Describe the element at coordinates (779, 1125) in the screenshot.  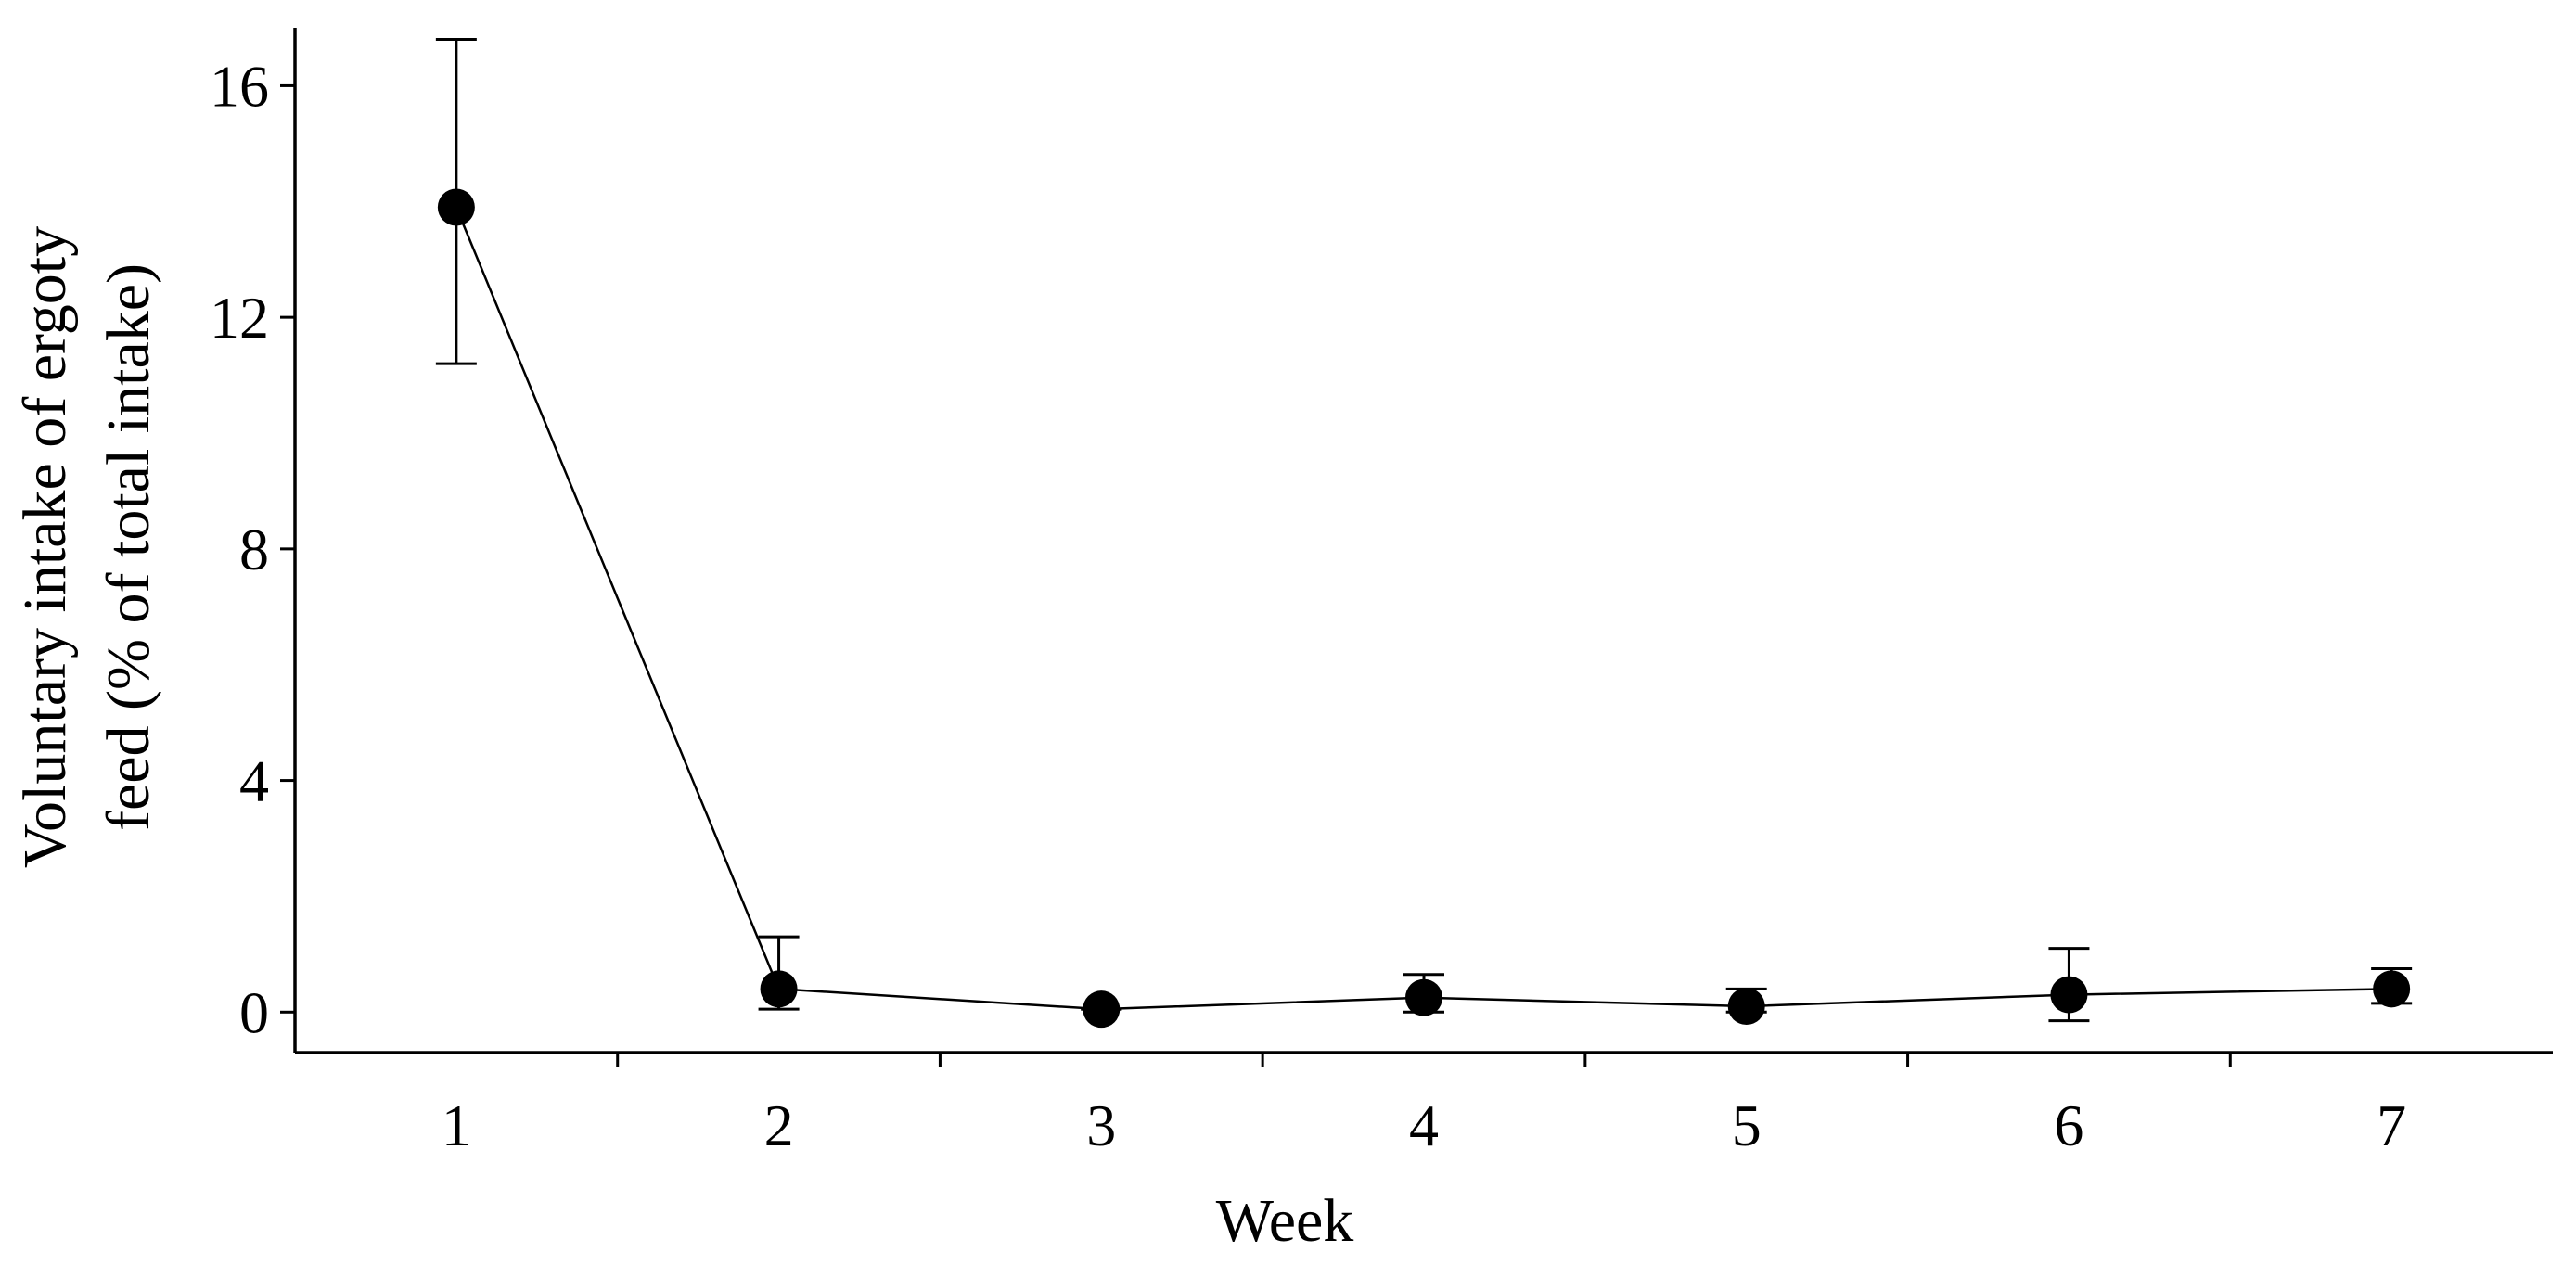
I see `x-tick-label: 2` at that location.